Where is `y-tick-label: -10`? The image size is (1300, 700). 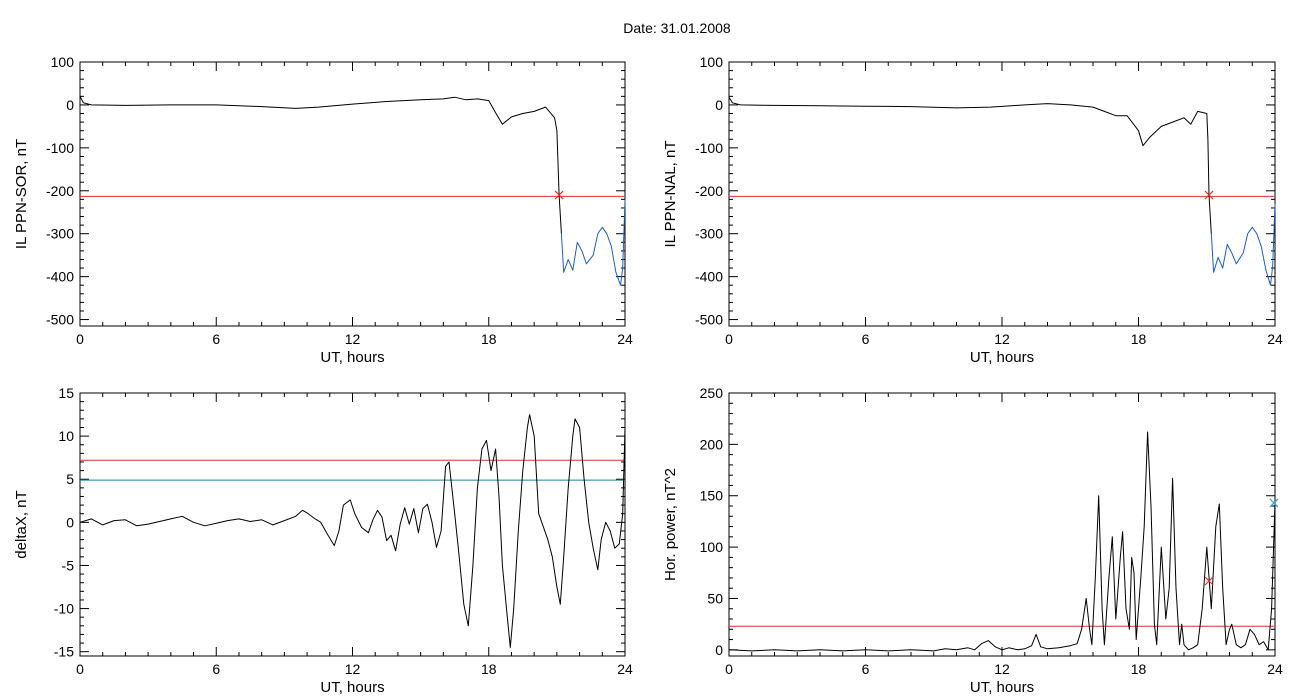 y-tick-label: -10 is located at coordinates (64, 609).